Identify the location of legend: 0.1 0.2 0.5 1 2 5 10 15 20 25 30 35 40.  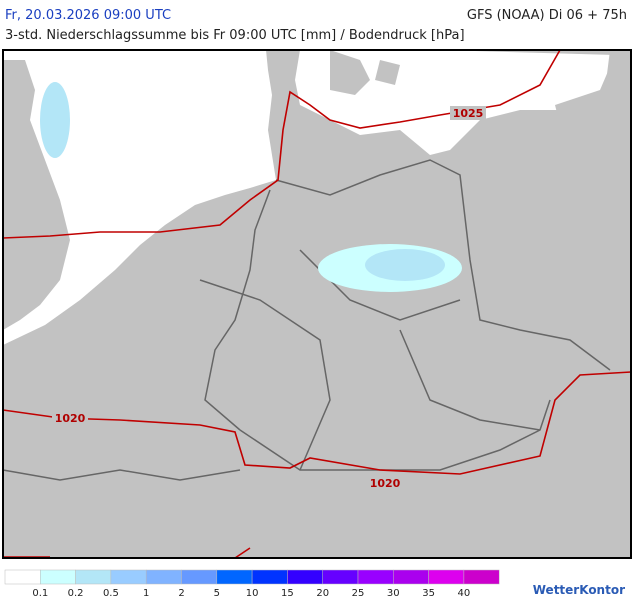
(252, 584).